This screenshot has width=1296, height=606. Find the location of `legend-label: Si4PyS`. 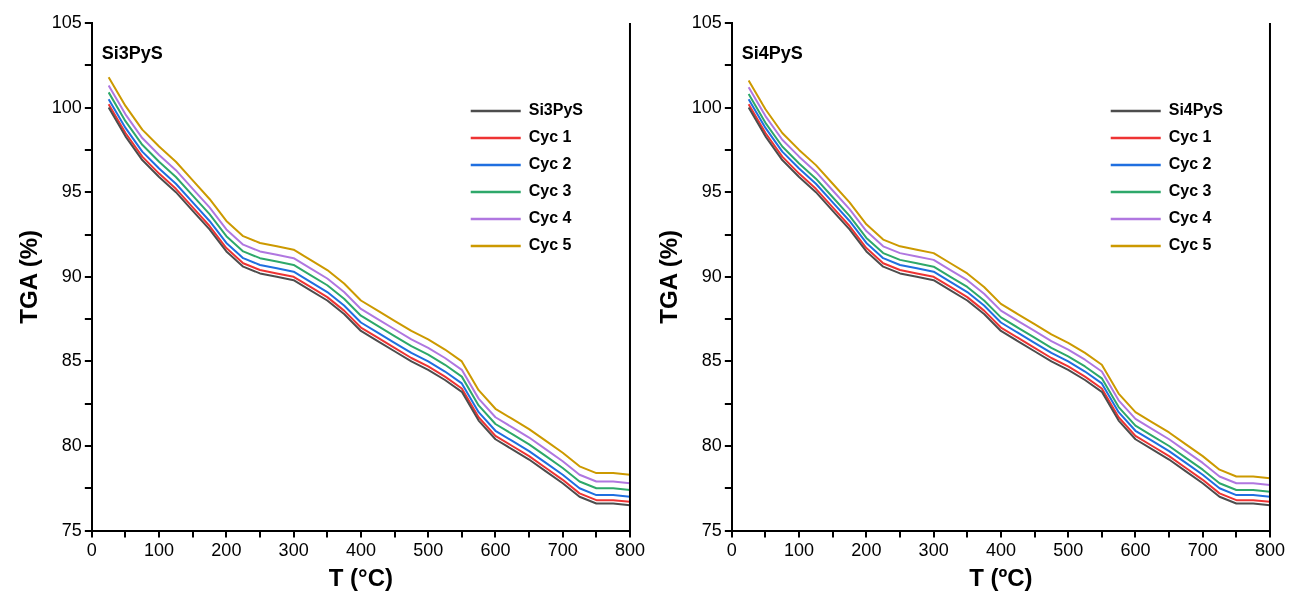

legend-label: Si4PyS is located at coordinates (1196, 110).